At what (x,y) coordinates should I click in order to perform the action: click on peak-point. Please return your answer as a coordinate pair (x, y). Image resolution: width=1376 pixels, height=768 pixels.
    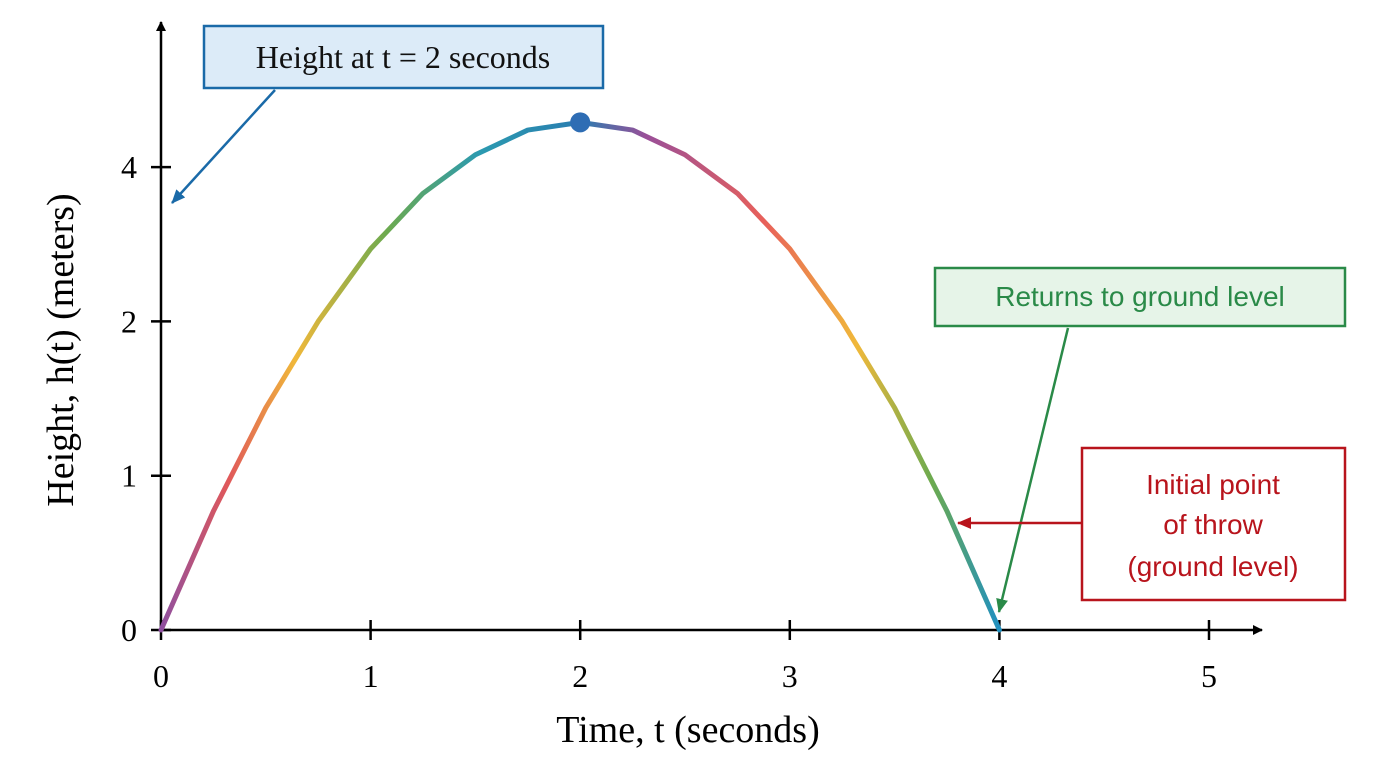
    Looking at the image, I should click on (580, 122).